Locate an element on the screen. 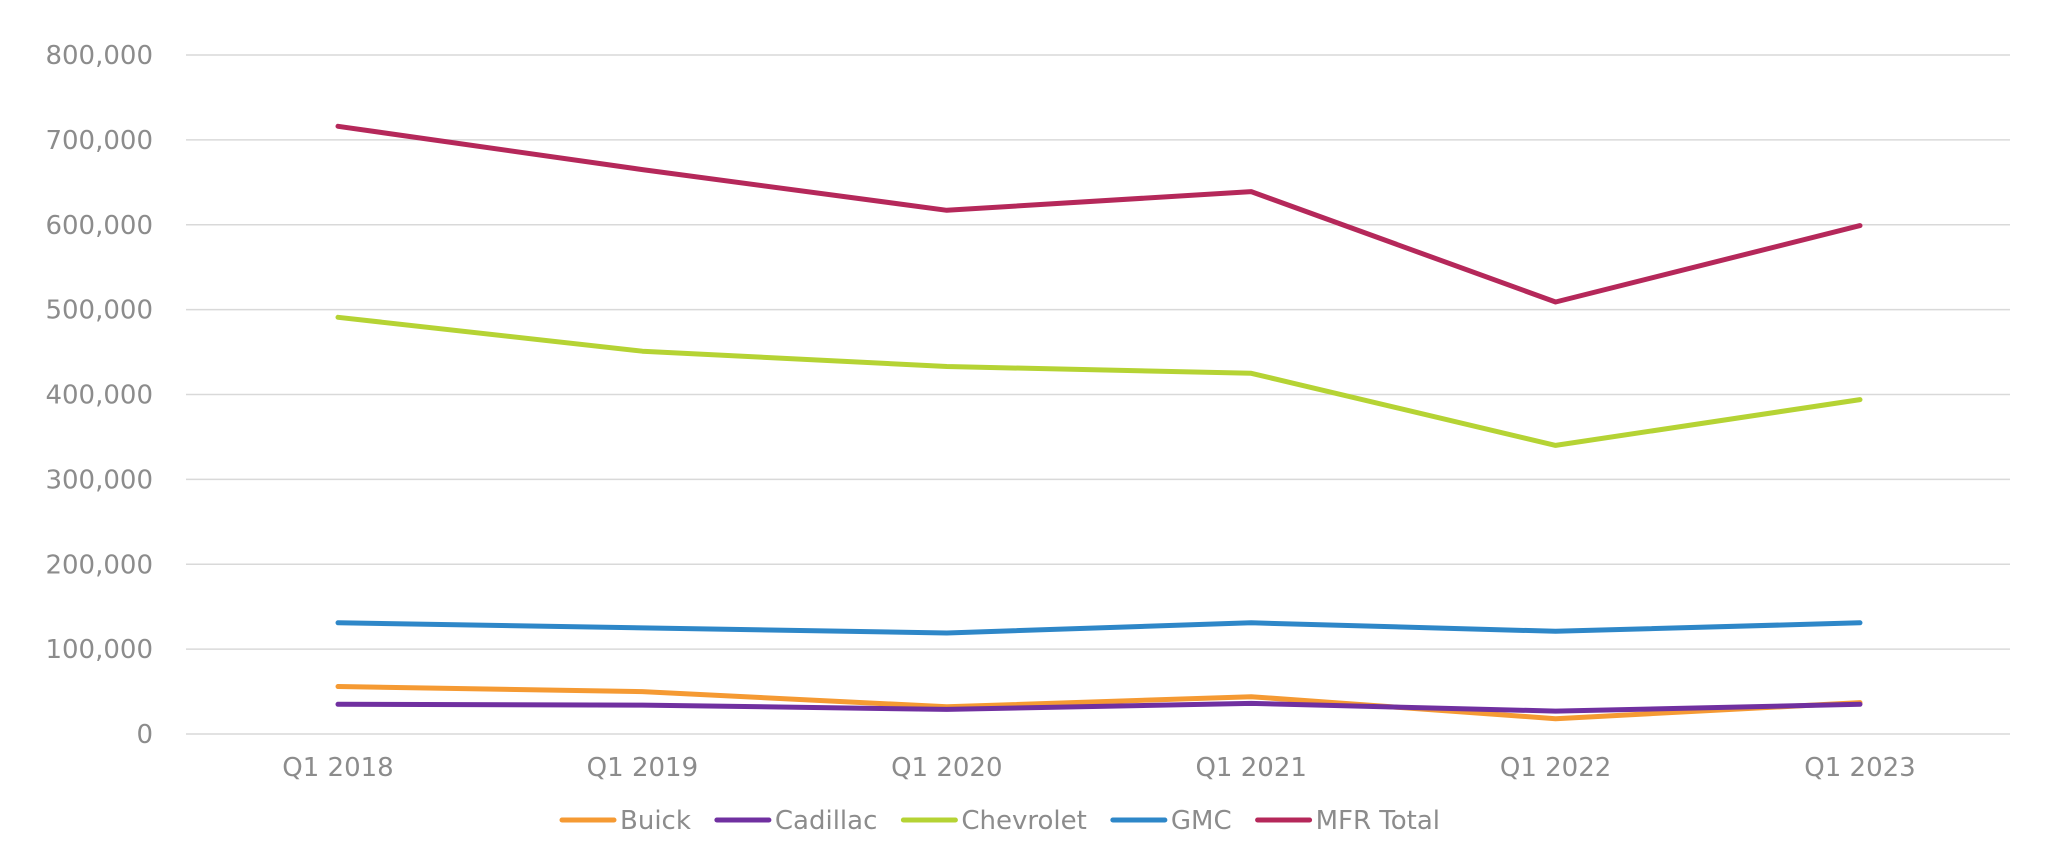  y-tick-label: 700,000 is located at coordinates (99, 141).